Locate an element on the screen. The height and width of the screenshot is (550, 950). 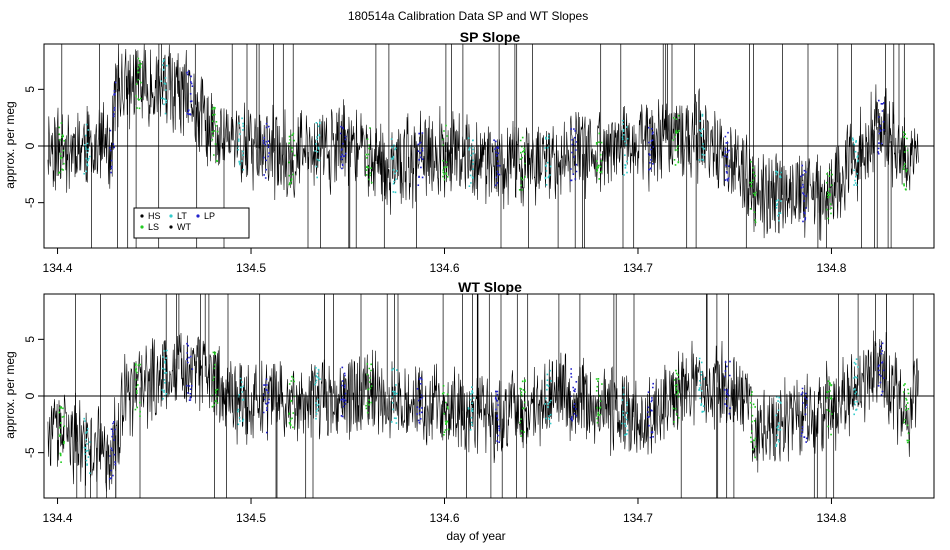
sp-slope-ylabel: approx. per meg is located at coordinates (10, 144).